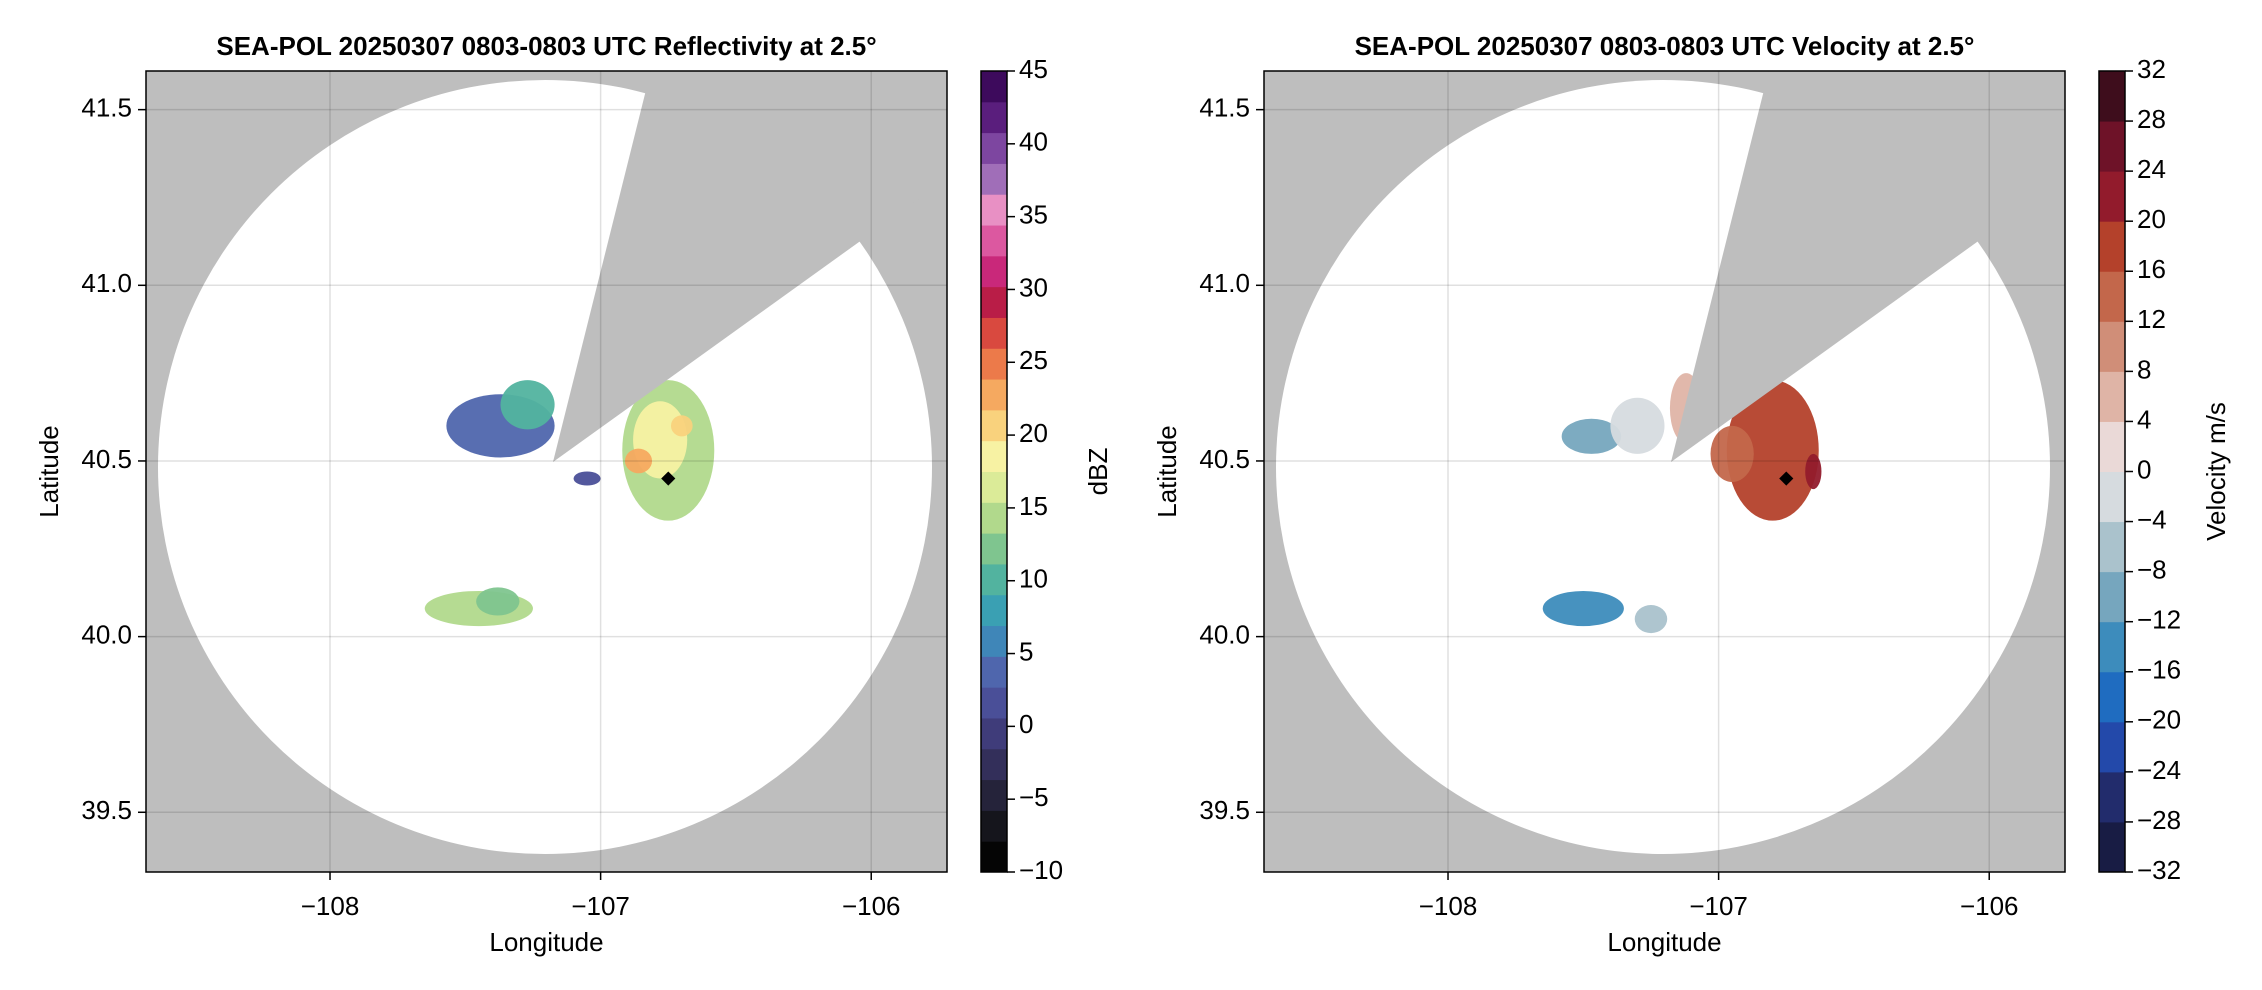 This screenshot has width=2262, height=990. Describe the element at coordinates (1033, 215) in the screenshot. I see `colorbar-tick-label: 35` at that location.